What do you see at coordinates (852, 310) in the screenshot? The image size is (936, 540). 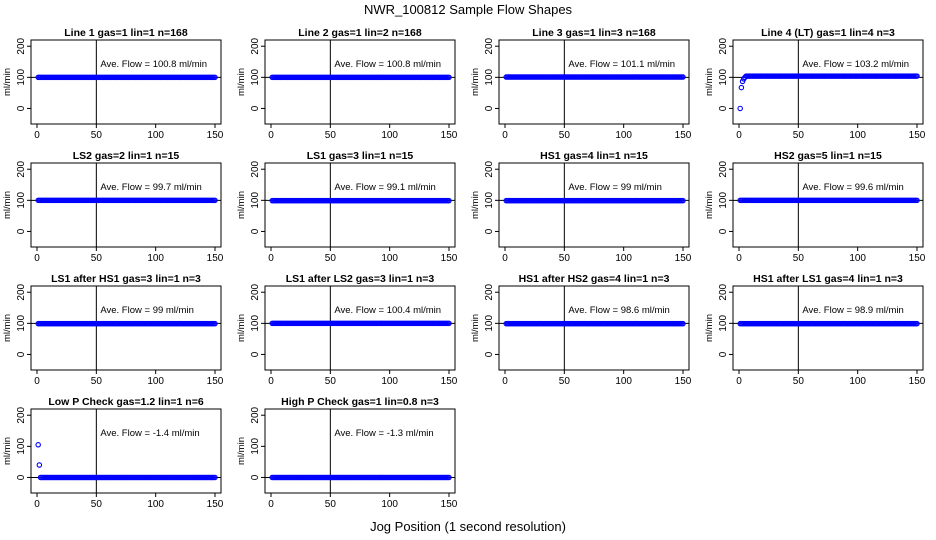 I see `ave-flow-annotation: Ave. Flow = 98.9 ml/min` at bounding box center [852, 310].